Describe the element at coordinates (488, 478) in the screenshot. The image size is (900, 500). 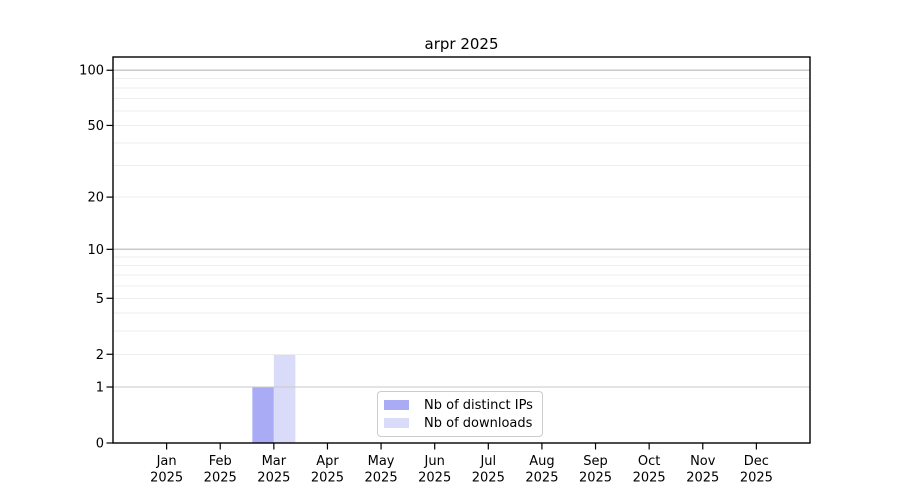
I see `x-tick-label-year-jul: 2025` at that location.